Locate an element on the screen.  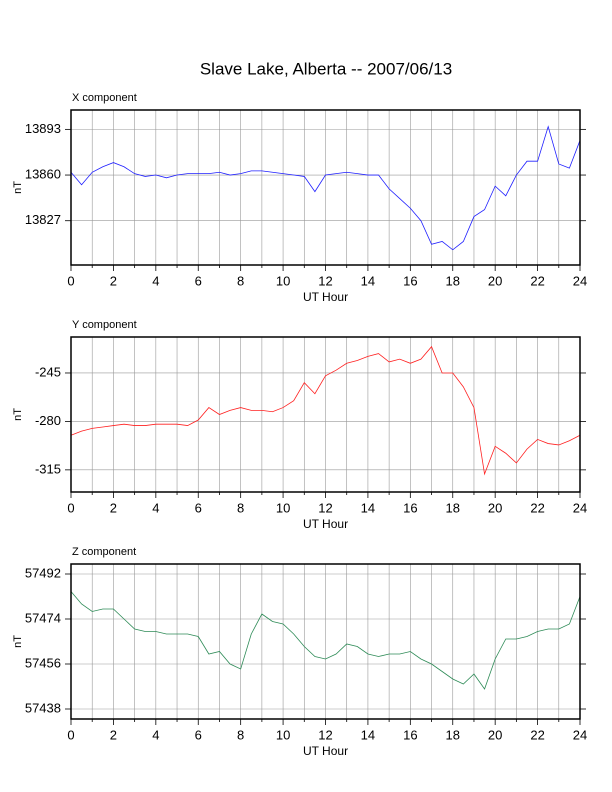
panel-subtitle: Y component is located at coordinates (104, 325).